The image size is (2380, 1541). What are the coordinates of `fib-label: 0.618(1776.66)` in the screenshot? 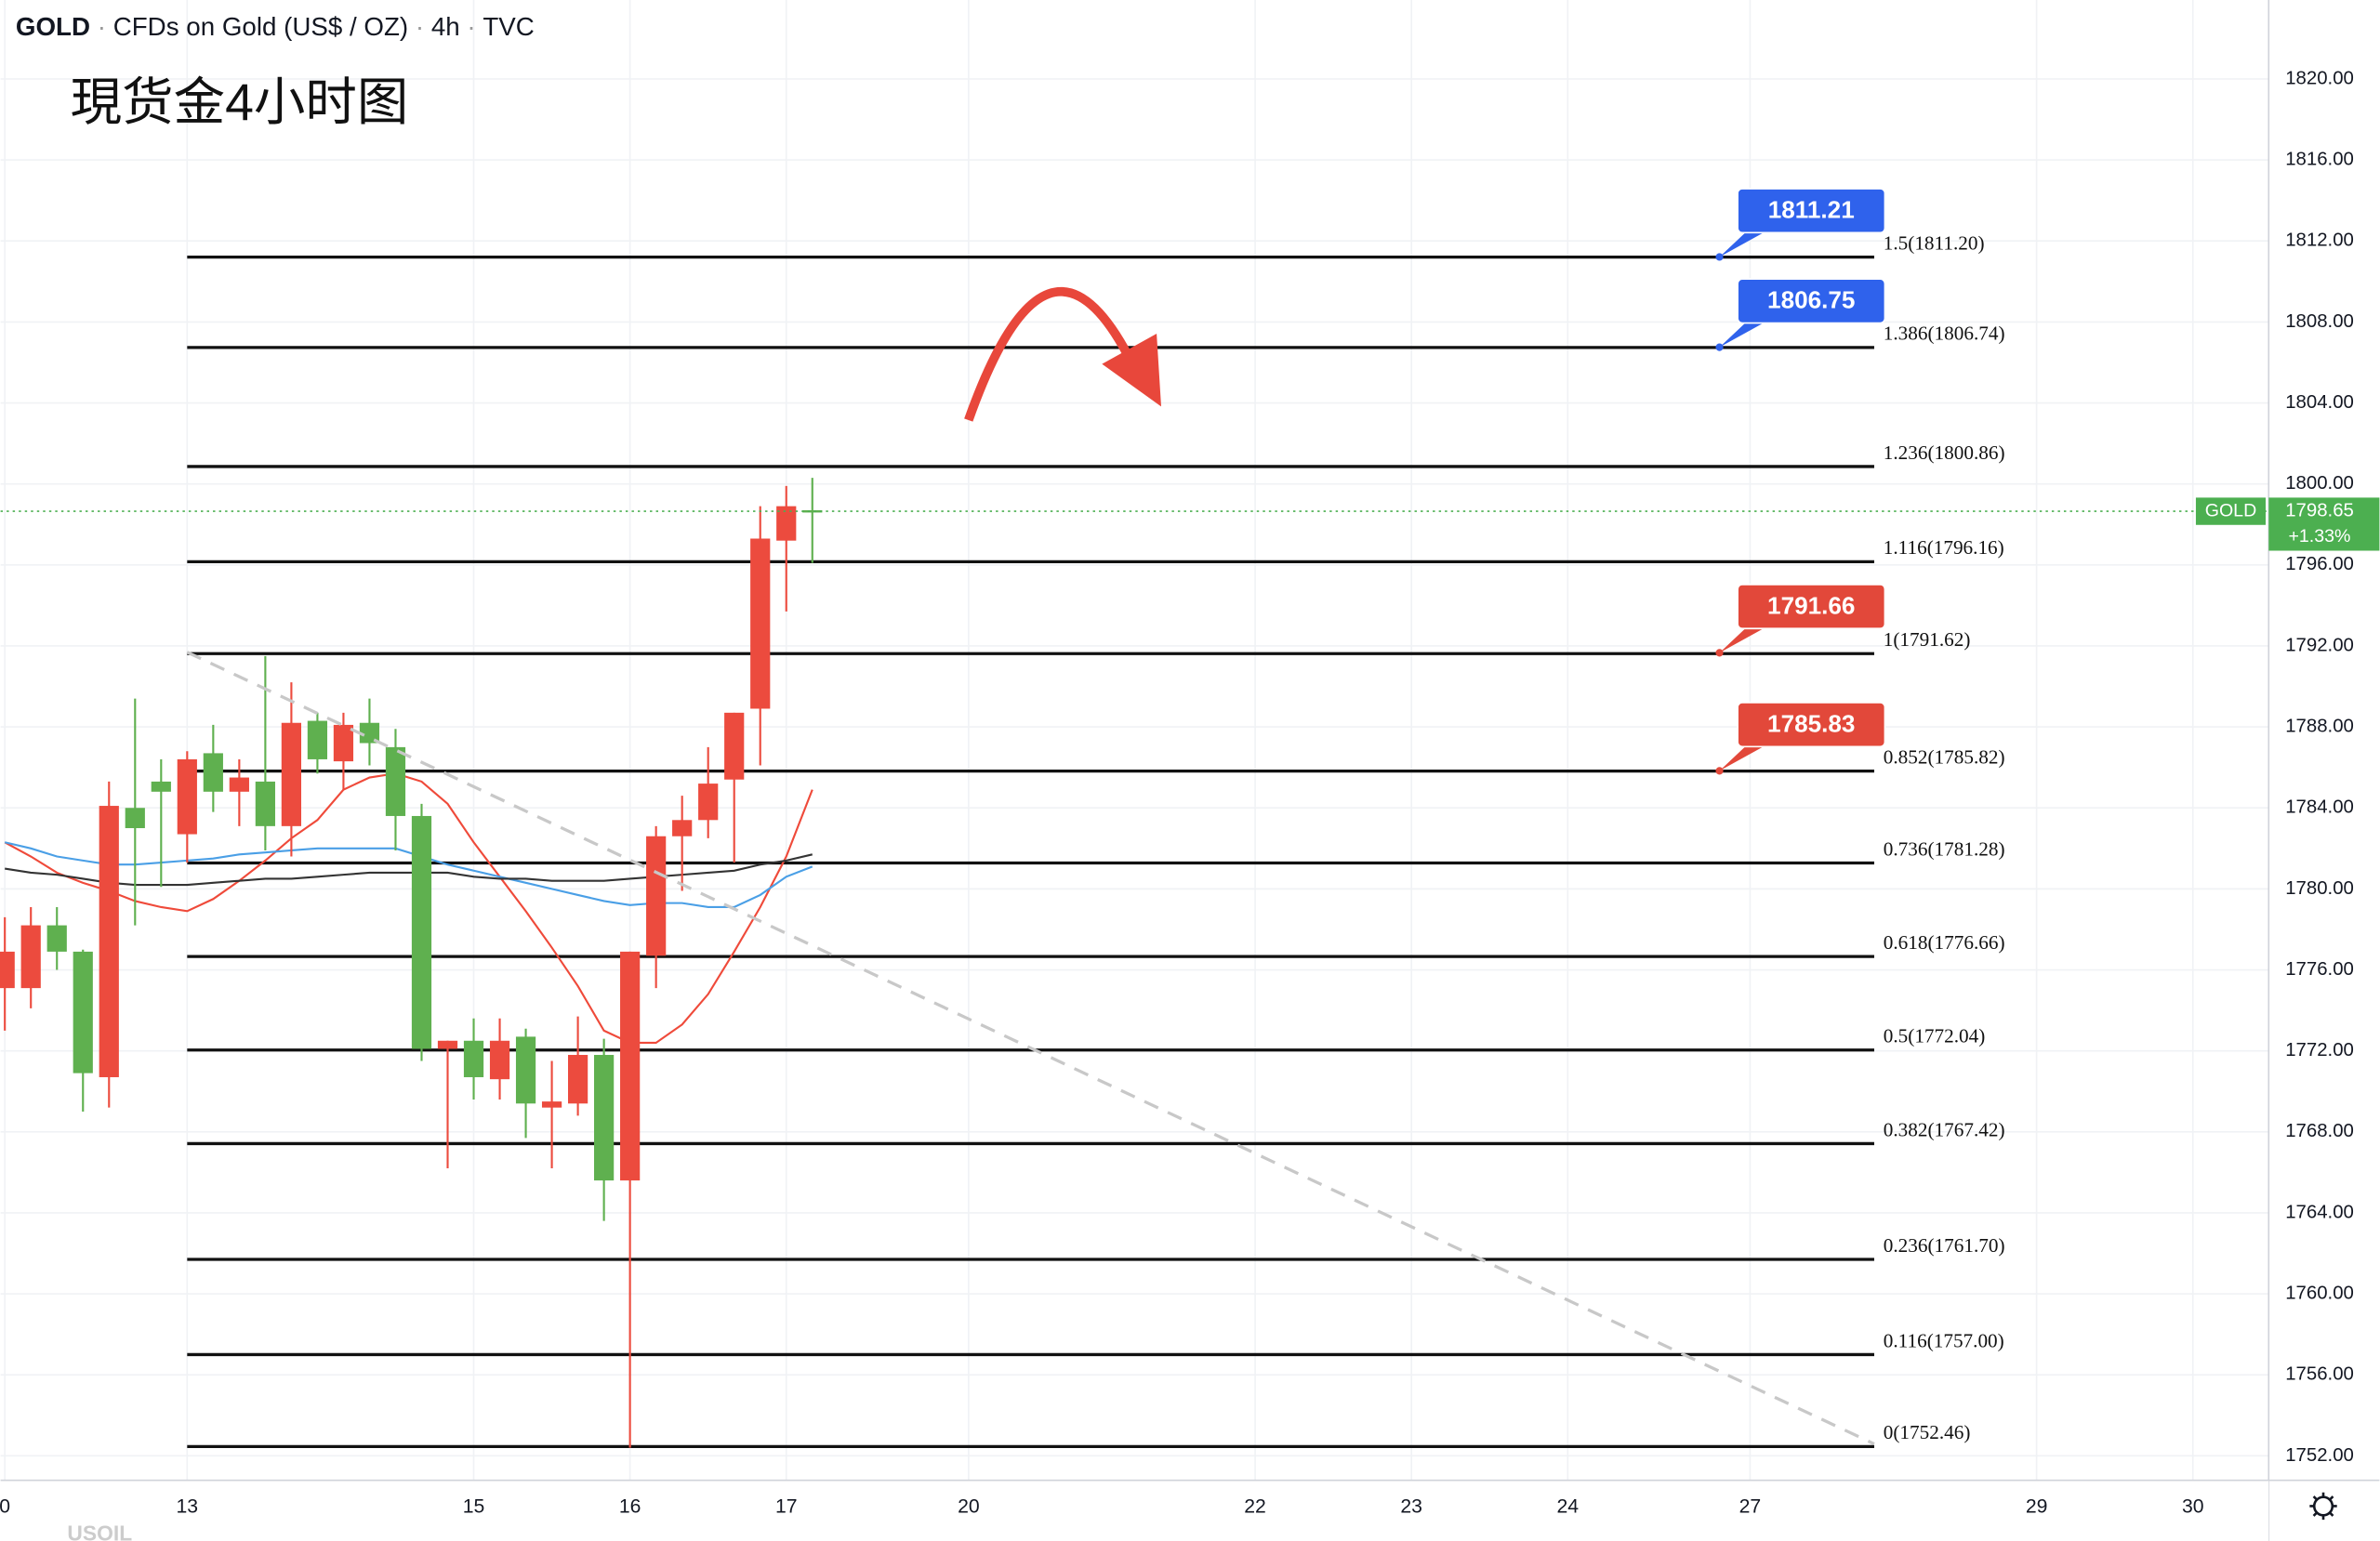 It's located at (1944, 942).